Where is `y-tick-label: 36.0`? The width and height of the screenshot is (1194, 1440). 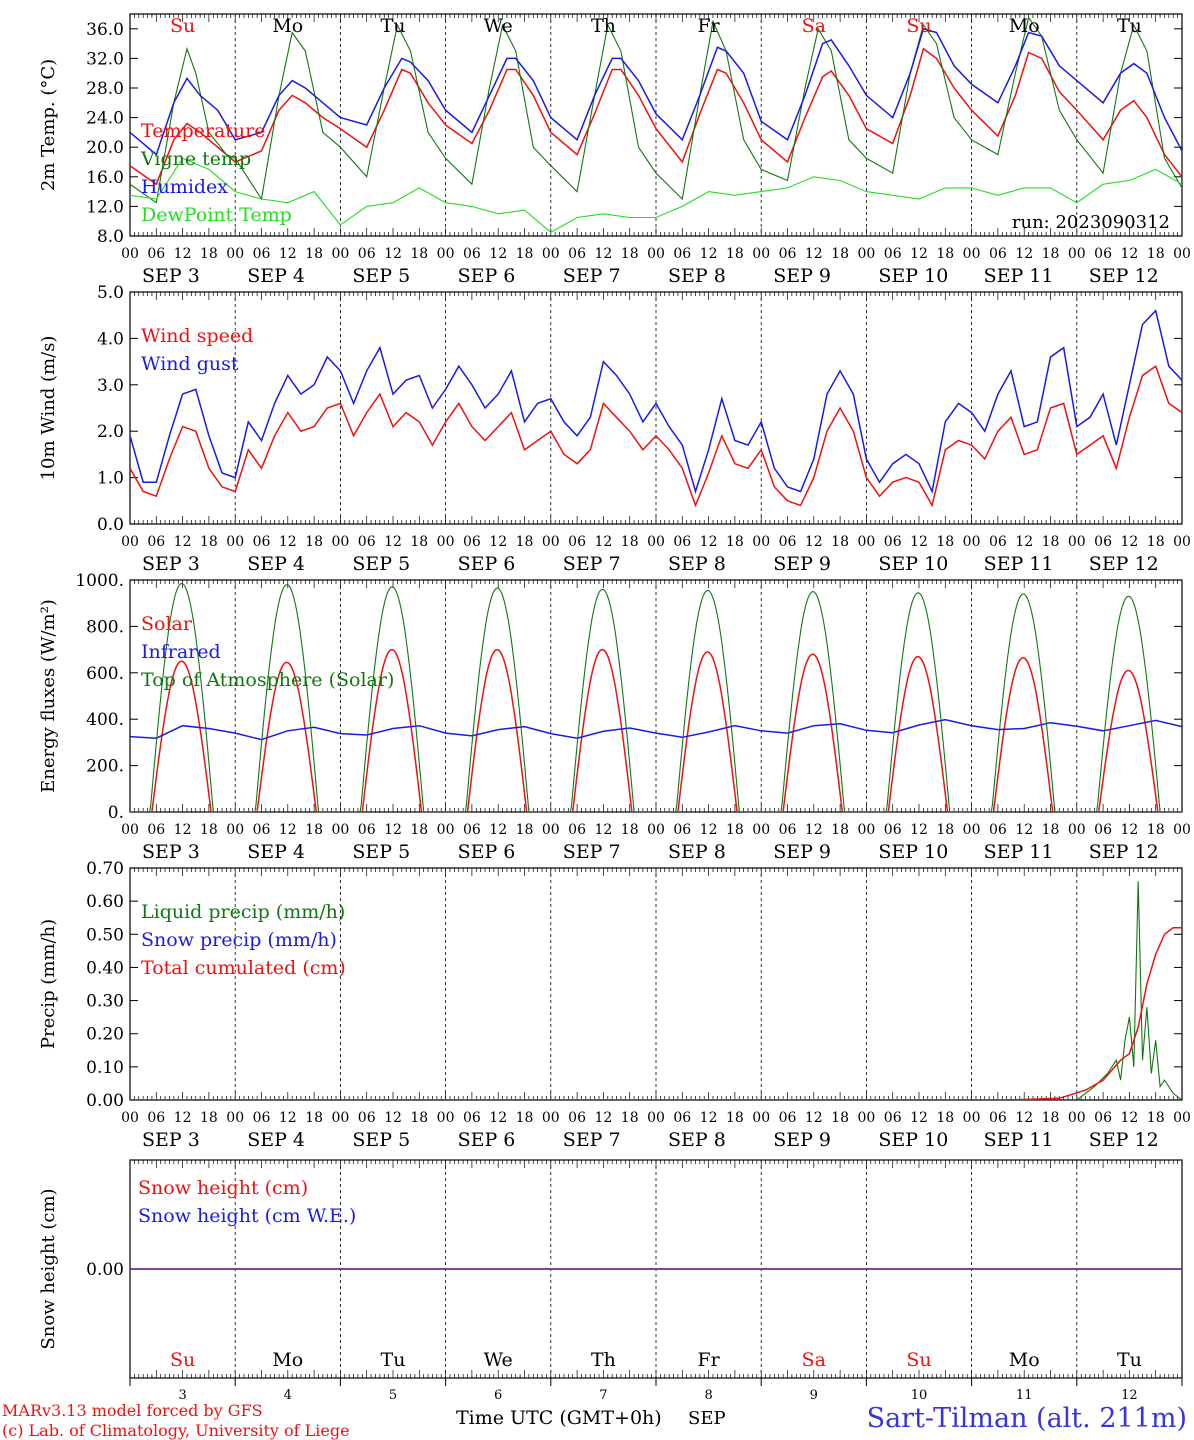
y-tick-label: 36.0 is located at coordinates (105, 30).